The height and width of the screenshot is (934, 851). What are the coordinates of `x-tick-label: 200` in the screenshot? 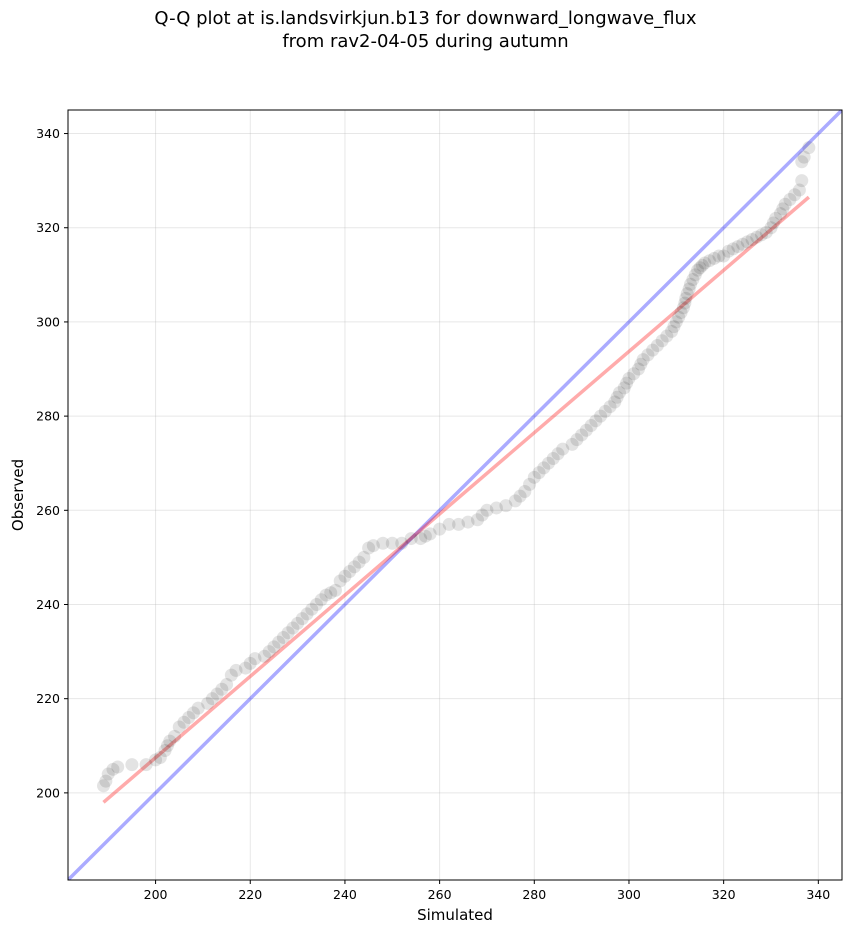 It's located at (156, 894).